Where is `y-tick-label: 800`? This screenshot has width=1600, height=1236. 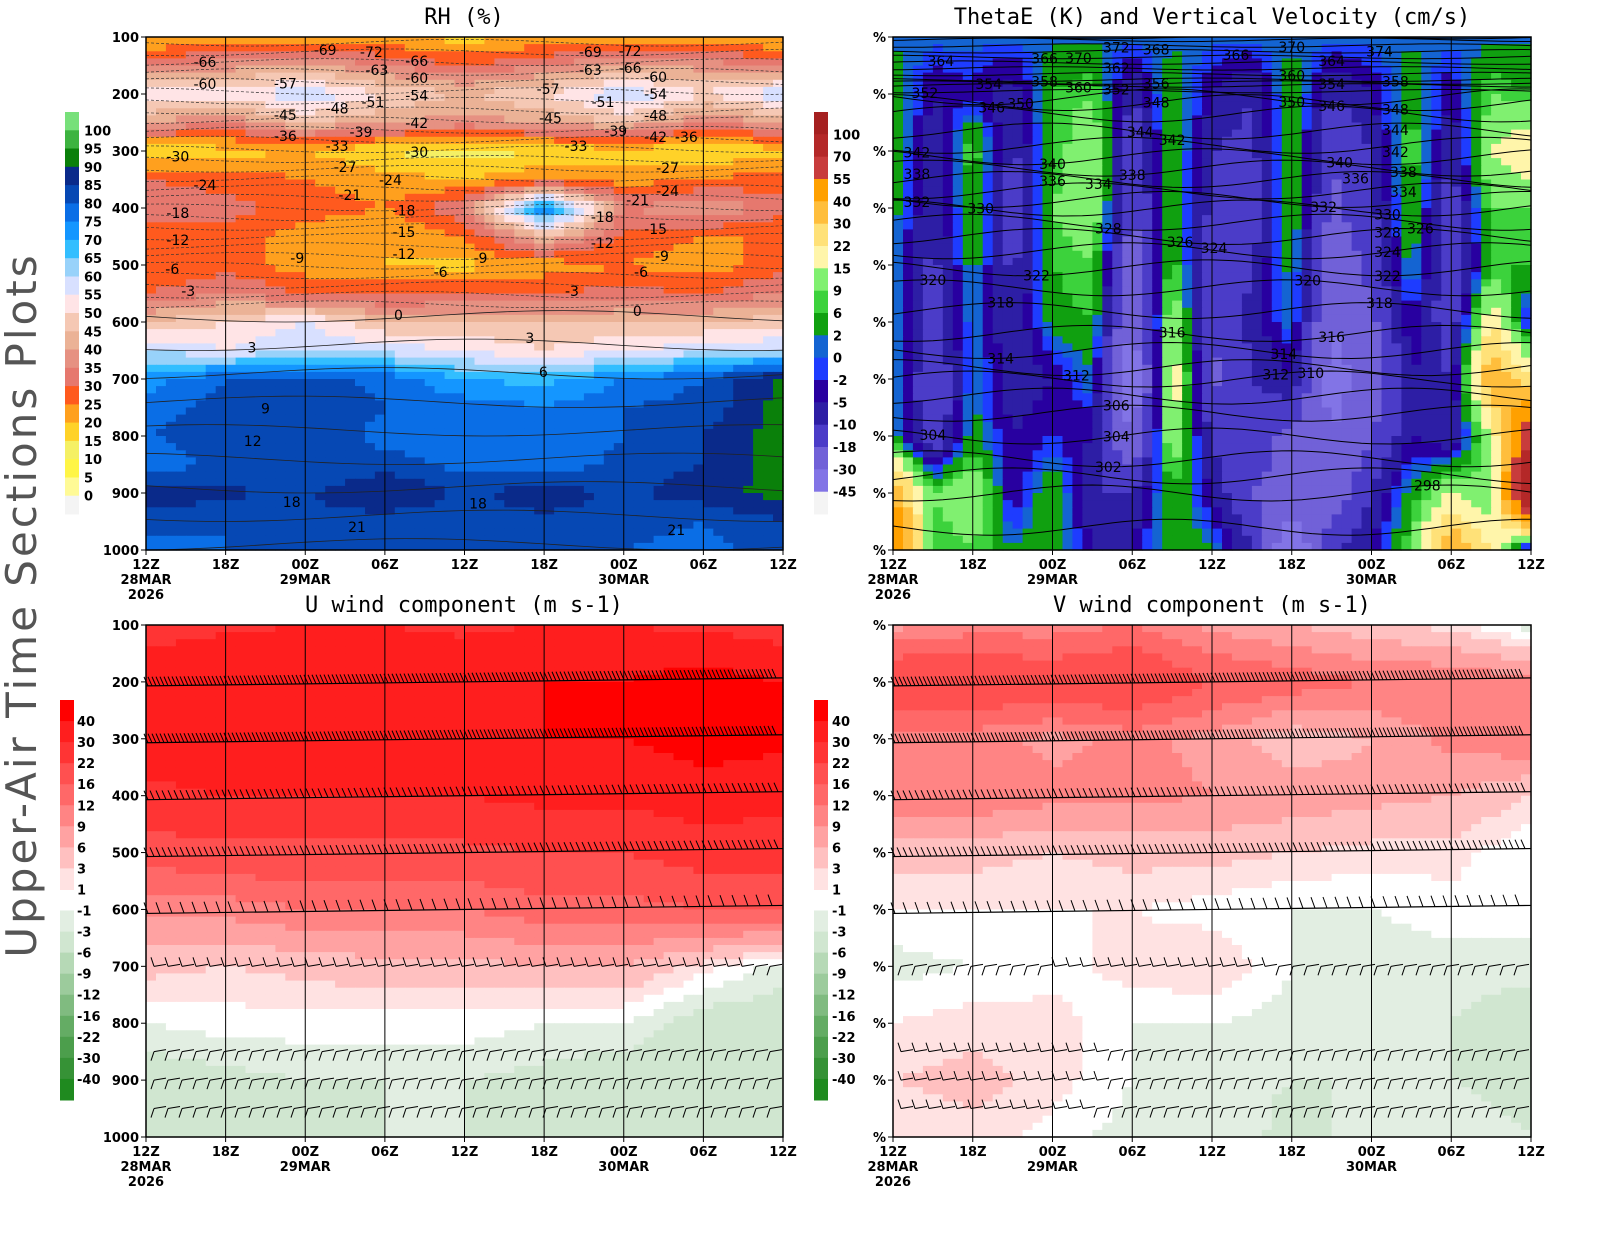 y-tick-label: 800 is located at coordinates (125, 437).